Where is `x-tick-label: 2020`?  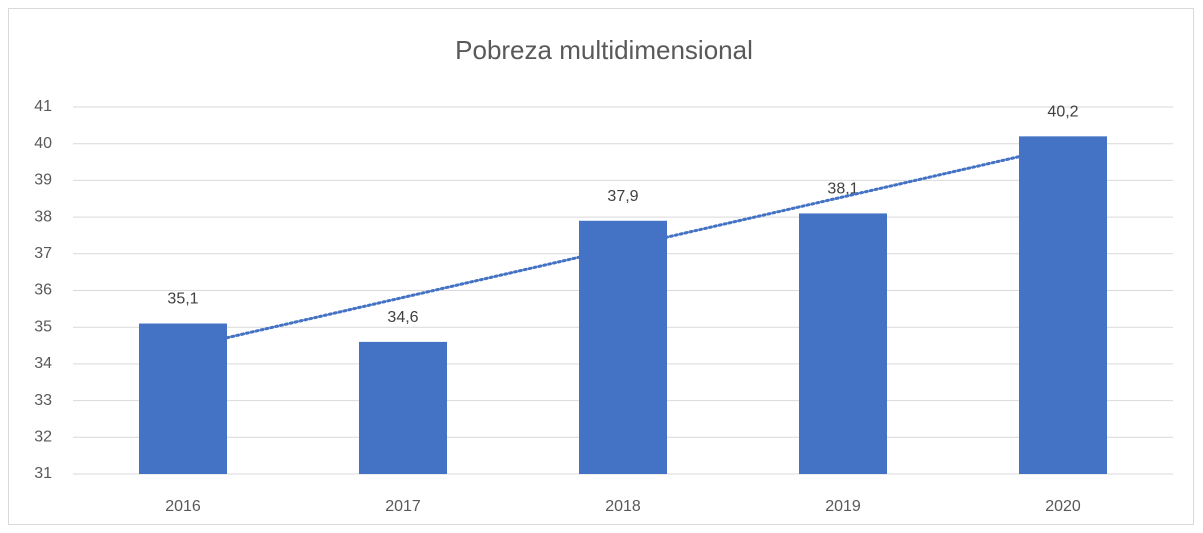
x-tick-label: 2020 is located at coordinates (1063, 506).